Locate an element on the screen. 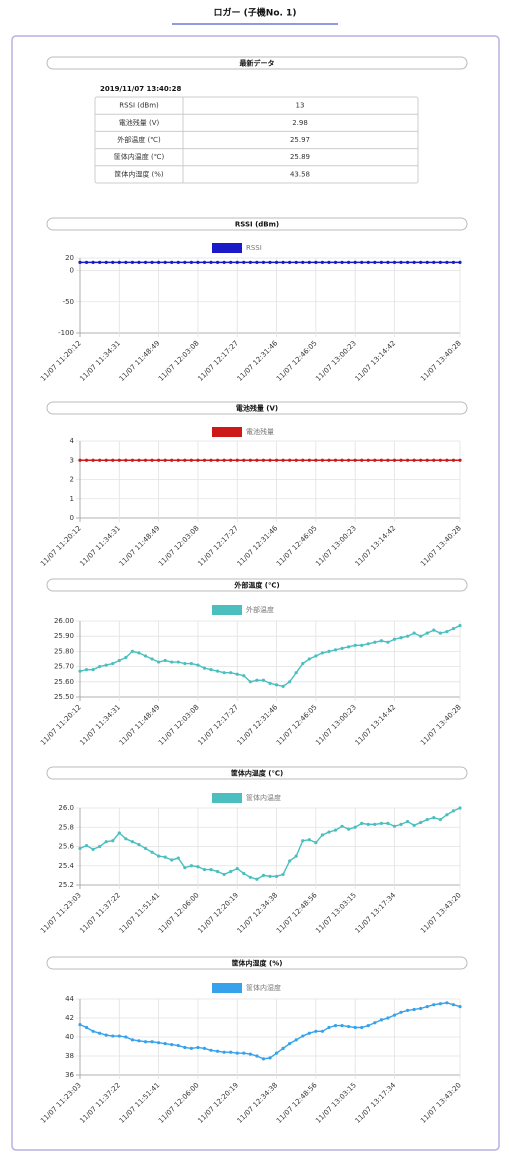 The image size is (510, 1166). legend-label: 電池残量 is located at coordinates (260, 431).